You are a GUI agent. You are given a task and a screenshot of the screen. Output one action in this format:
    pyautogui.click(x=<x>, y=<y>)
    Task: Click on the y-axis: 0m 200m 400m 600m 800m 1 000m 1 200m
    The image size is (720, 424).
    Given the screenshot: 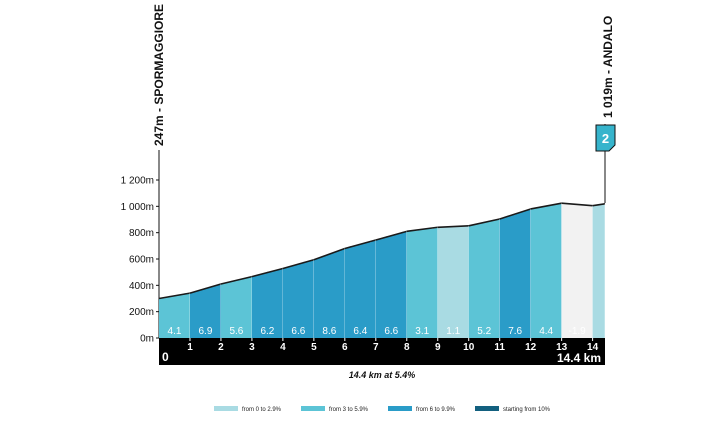 What is the action you would take?
    pyautogui.click(x=140, y=260)
    